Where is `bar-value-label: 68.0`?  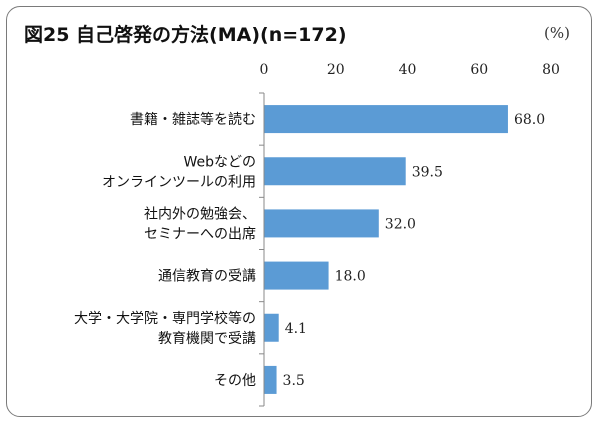
bar-value-label: 68.0 is located at coordinates (529, 120).